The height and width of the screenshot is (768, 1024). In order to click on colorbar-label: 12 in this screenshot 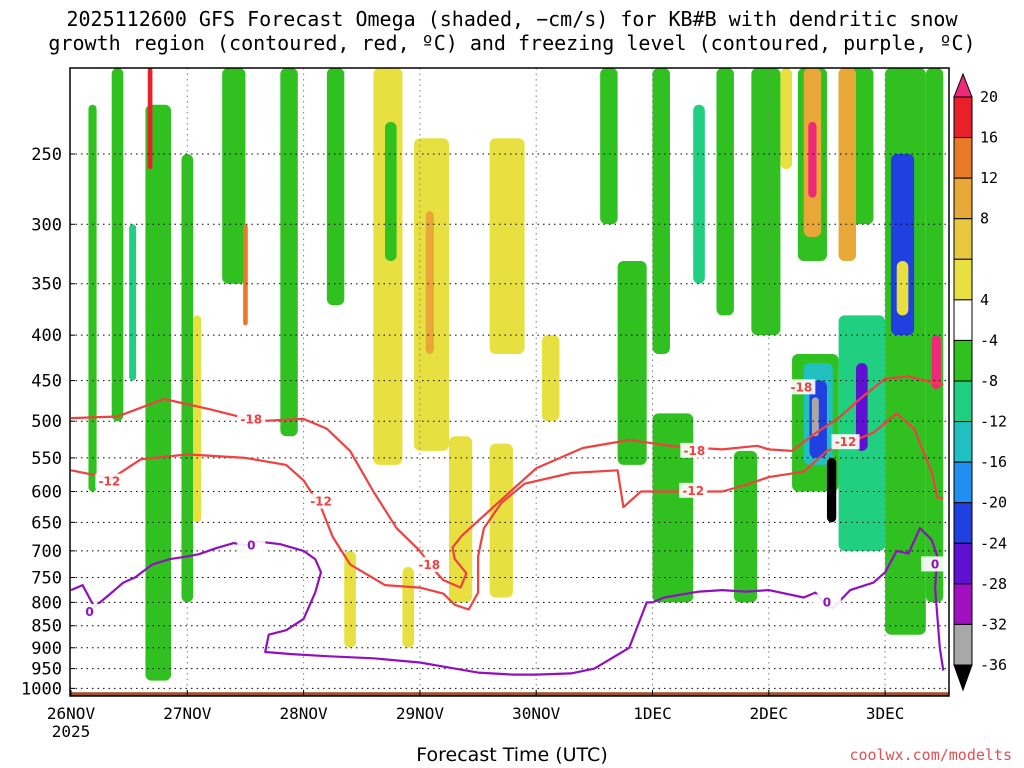, I will do `click(989, 178)`.